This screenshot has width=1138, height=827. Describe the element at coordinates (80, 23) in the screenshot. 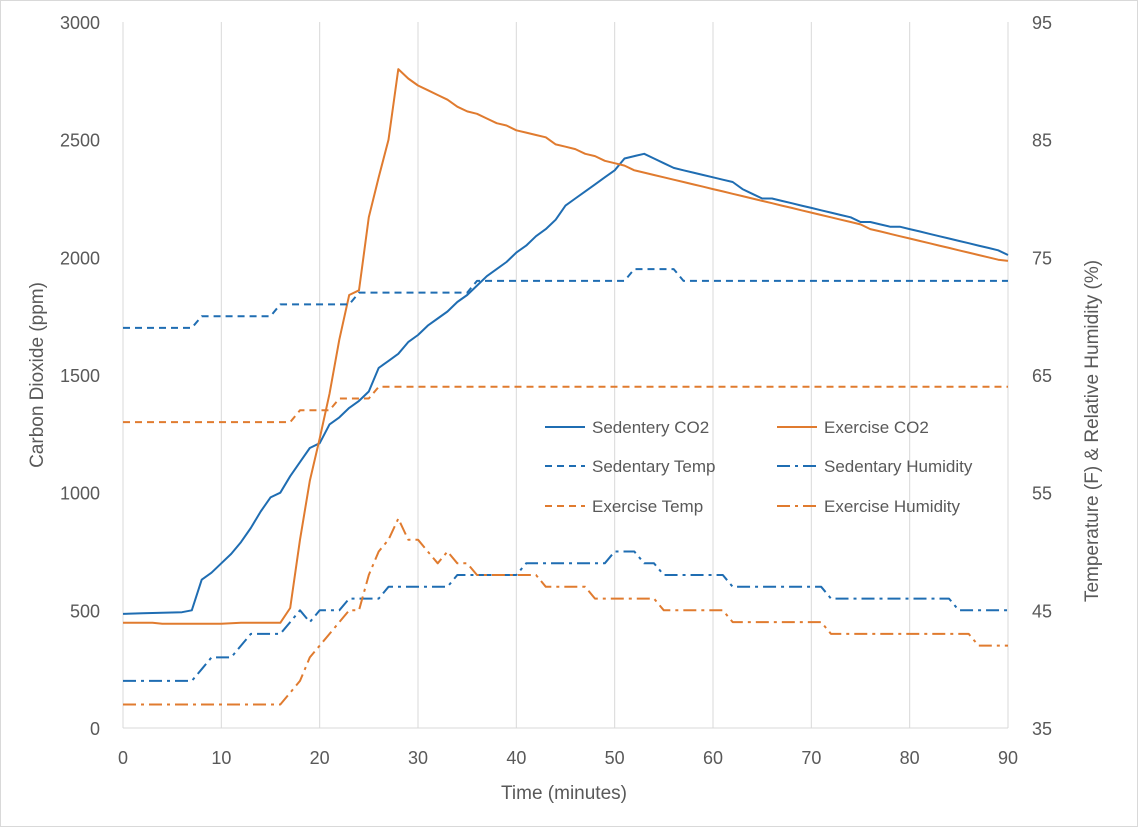

I see `y-left-tick-label: 3000` at that location.